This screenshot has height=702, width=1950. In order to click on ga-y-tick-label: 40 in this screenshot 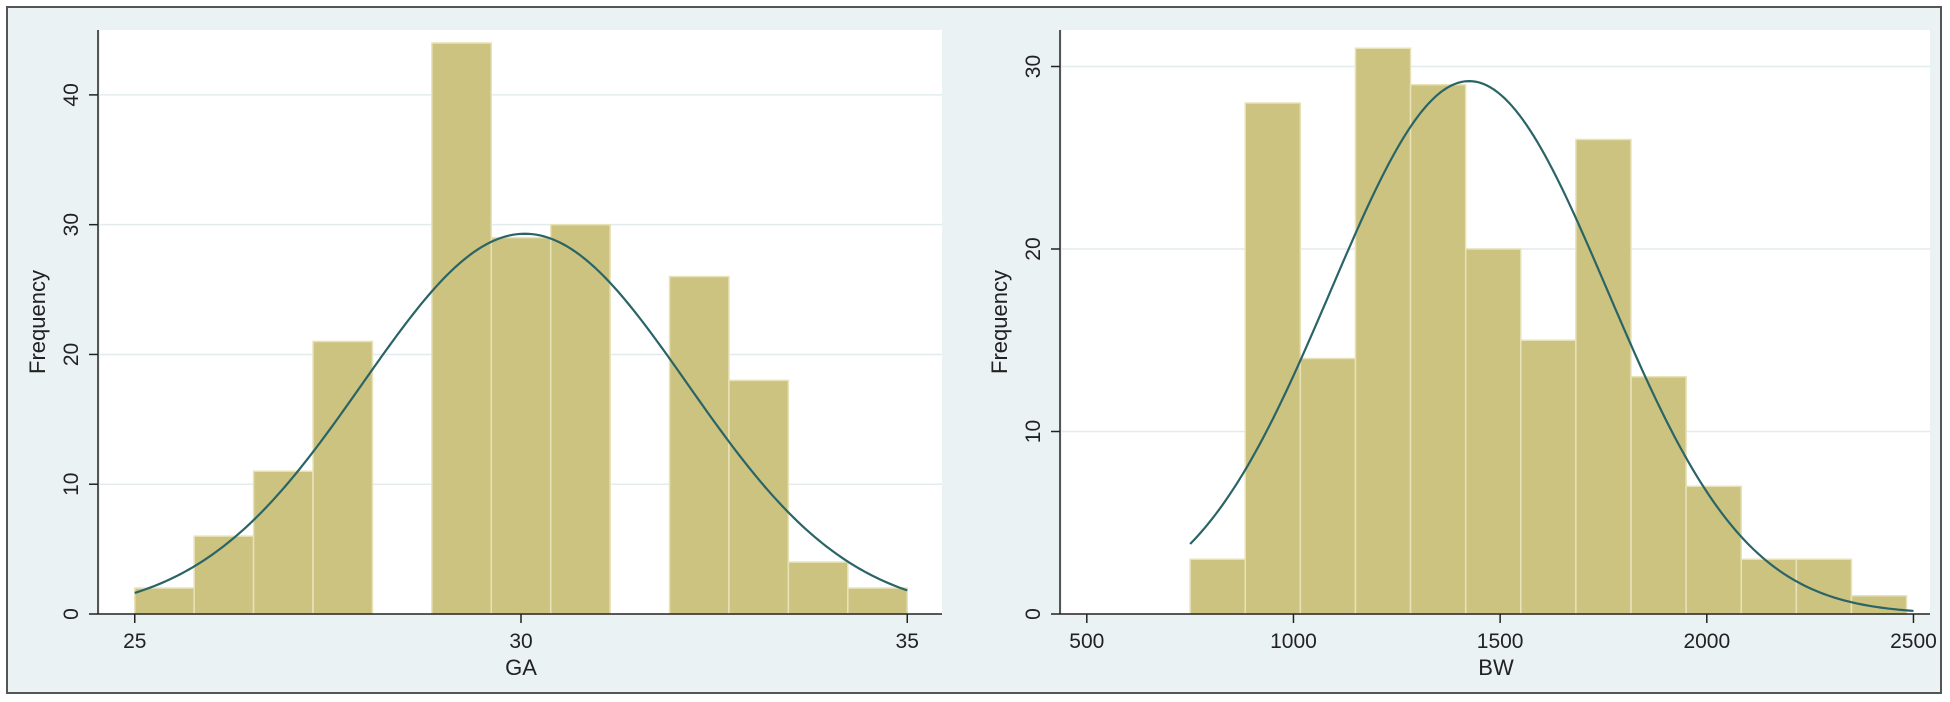, I will do `click(71, 94)`.